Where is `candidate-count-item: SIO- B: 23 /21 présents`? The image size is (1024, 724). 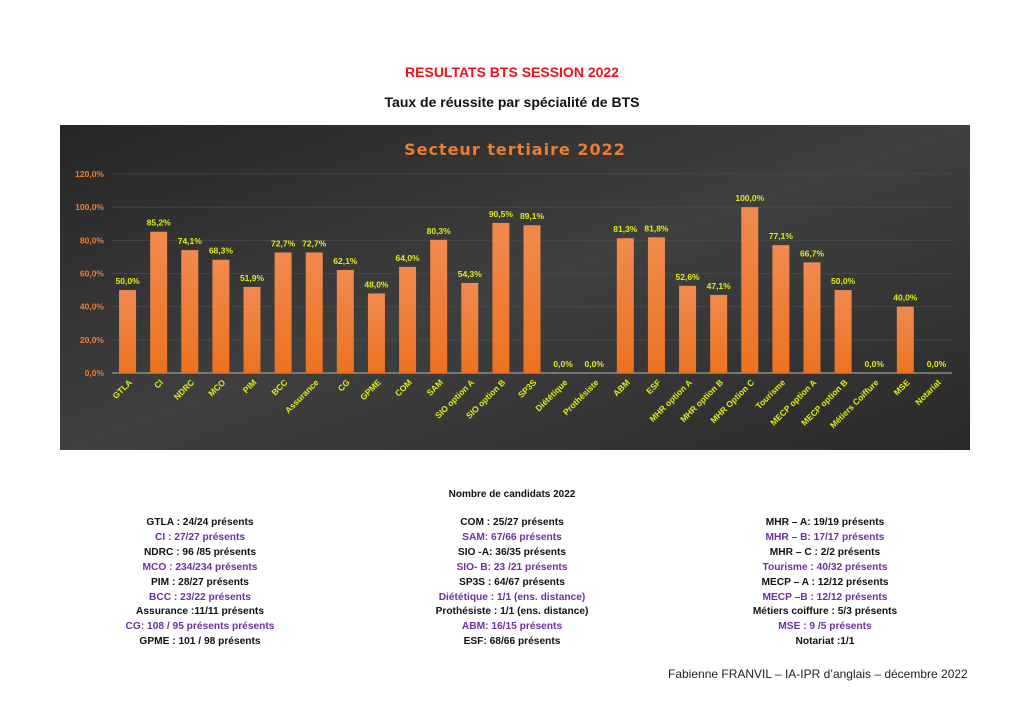
candidate-count-item: SIO- B: 23 /21 présents is located at coordinates (512, 567).